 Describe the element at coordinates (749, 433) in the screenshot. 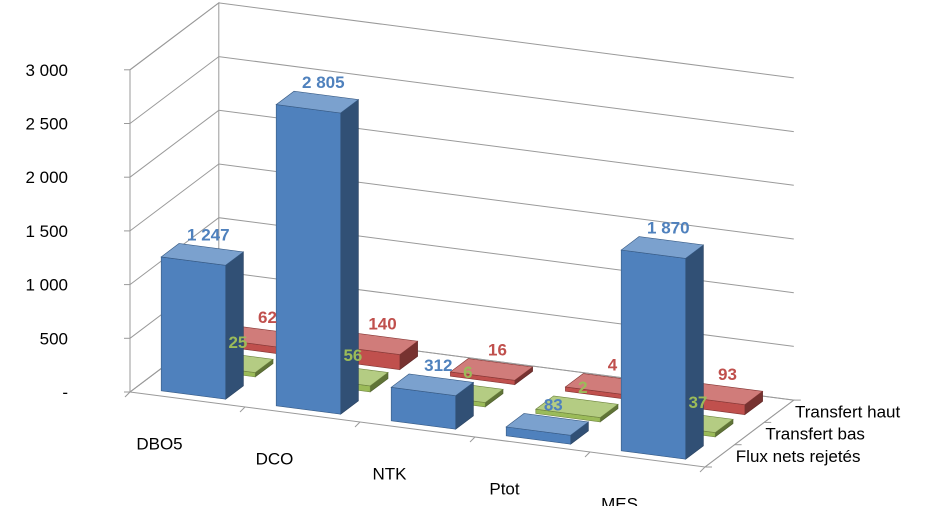

I see `series-axis-line` at that location.